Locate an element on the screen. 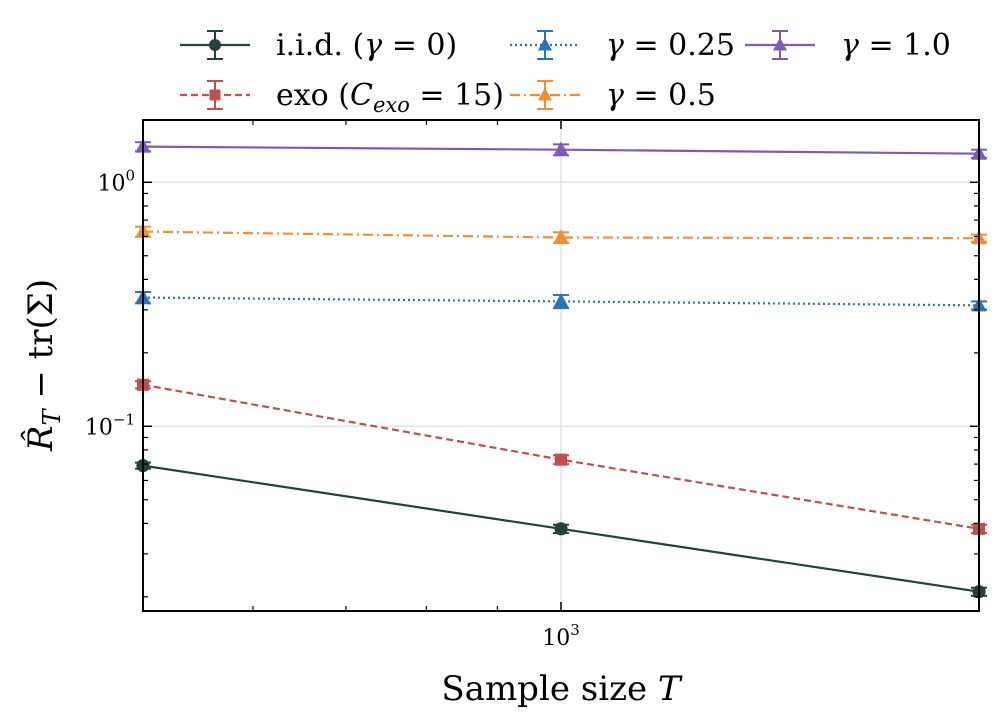  y-tick-label: 10⁻¹ is located at coordinates (110, 425).